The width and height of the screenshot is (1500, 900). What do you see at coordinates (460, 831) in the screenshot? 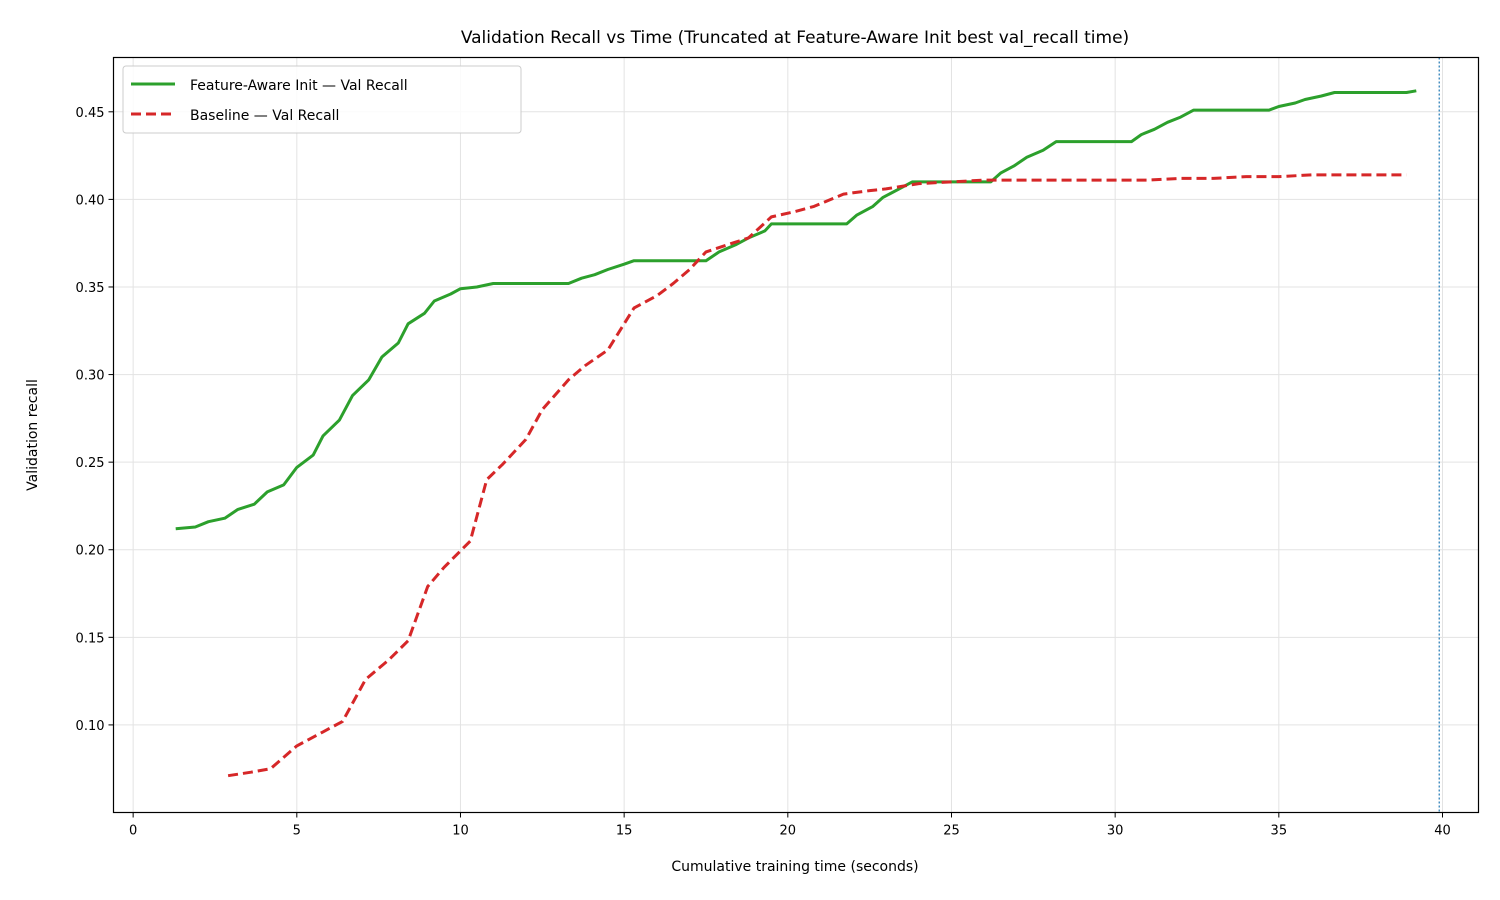
I see `x-tick-label: 10` at bounding box center [460, 831].